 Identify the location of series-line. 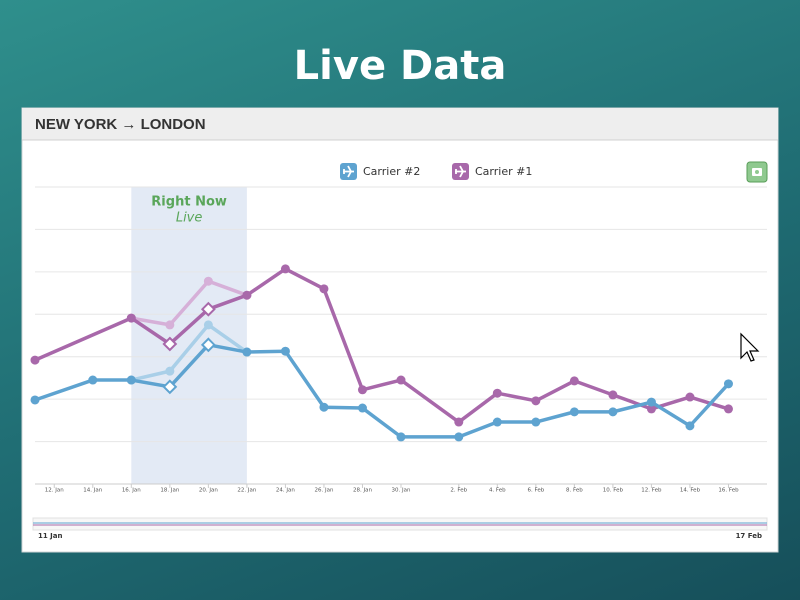
(382, 391).